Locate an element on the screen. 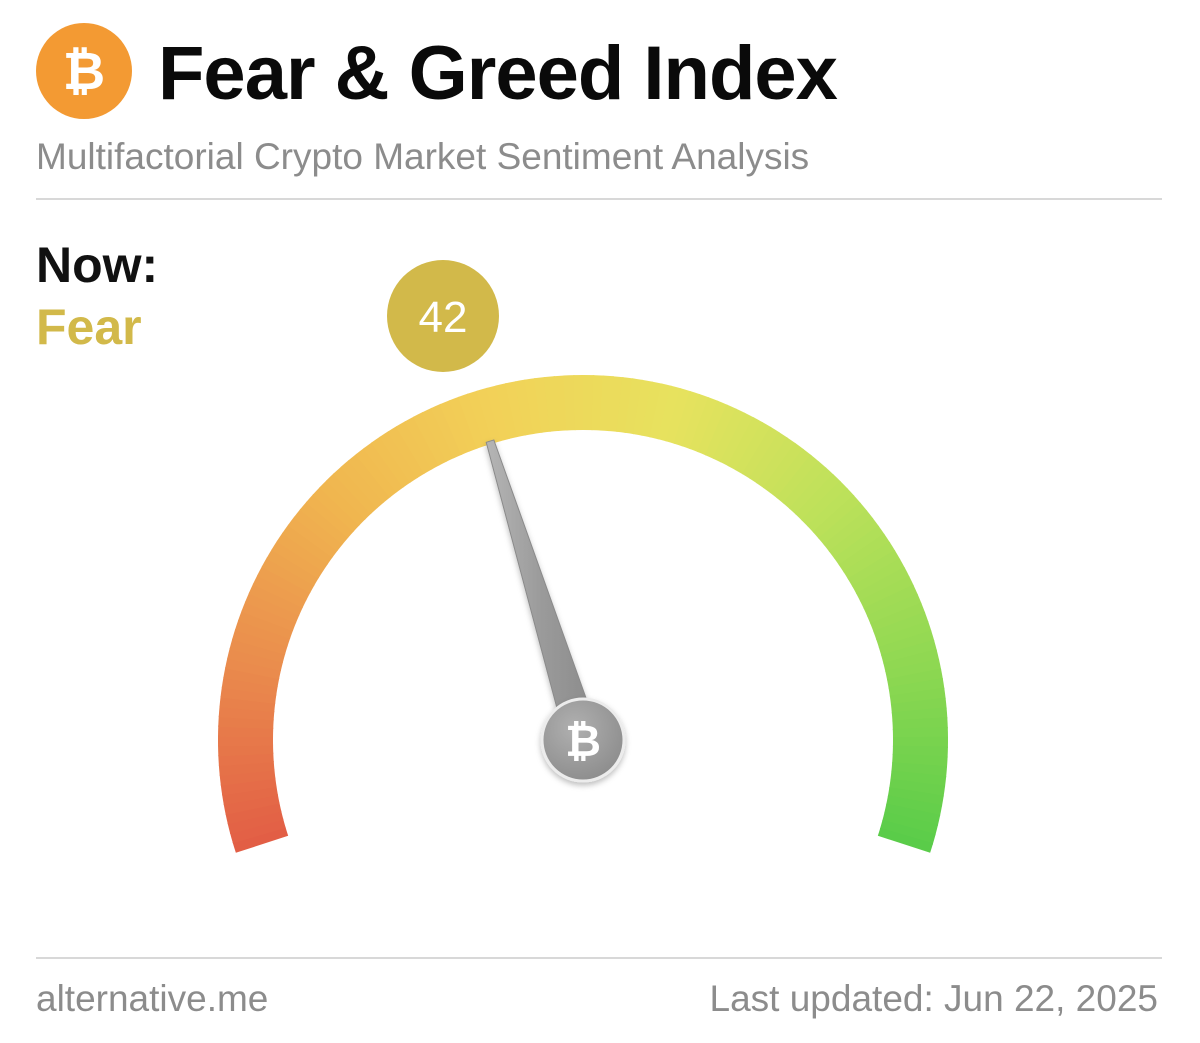 The image size is (1200, 1043). page-title: Fear & Greed Index is located at coordinates (498, 73).